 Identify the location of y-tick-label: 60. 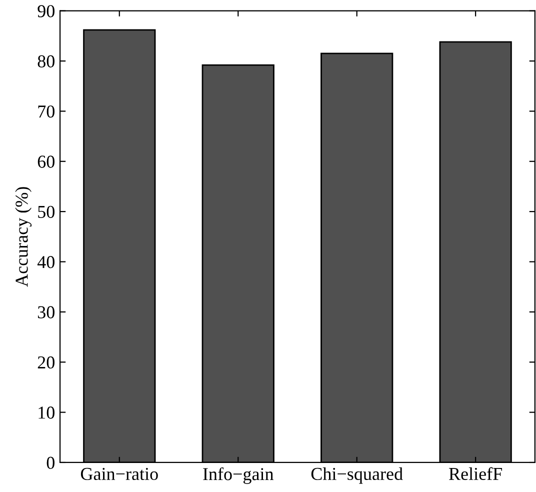
(46, 162).